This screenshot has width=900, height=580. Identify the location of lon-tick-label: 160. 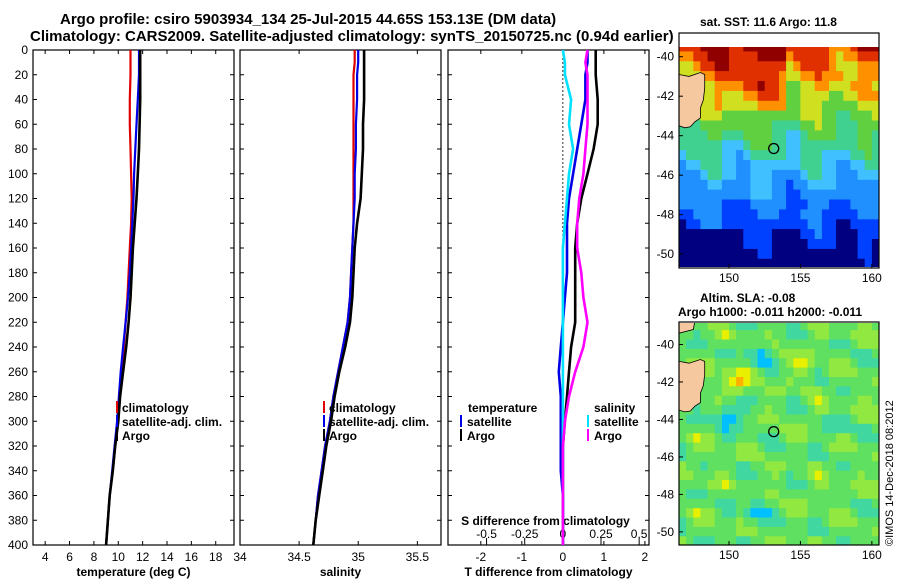
(872, 278).